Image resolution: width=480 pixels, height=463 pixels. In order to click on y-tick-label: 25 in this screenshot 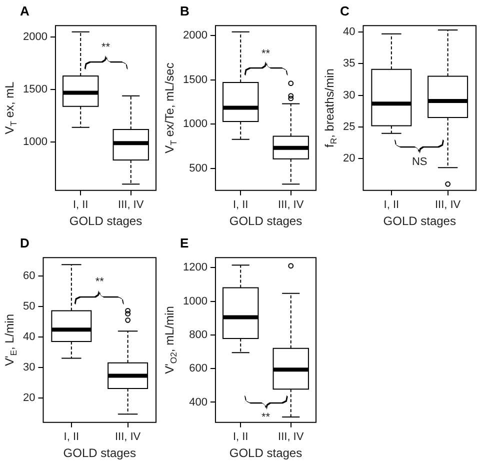, I will do `click(349, 127)`.